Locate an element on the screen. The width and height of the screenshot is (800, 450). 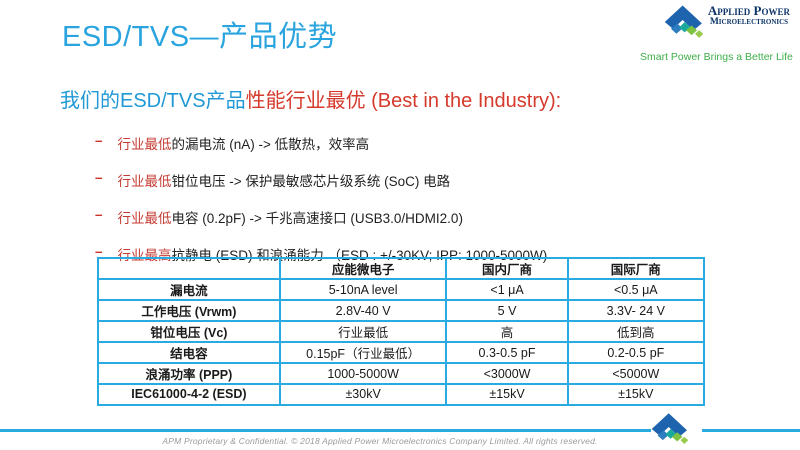
table-cell: <0.5 μA is located at coordinates (636, 289).